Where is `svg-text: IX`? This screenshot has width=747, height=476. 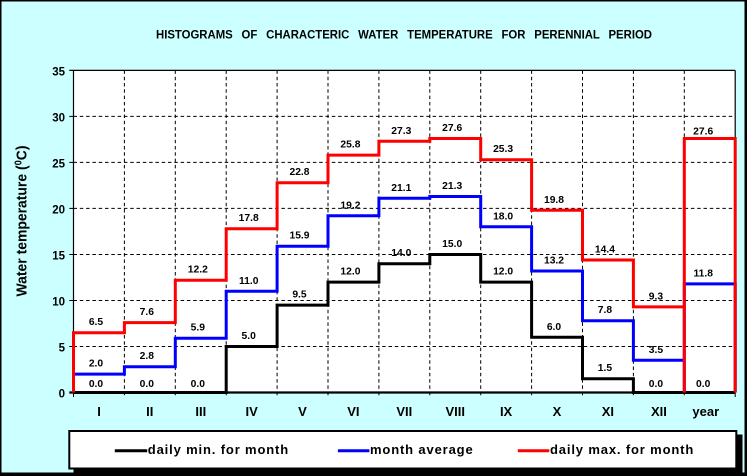
svg-text: IX is located at coordinates (506, 411).